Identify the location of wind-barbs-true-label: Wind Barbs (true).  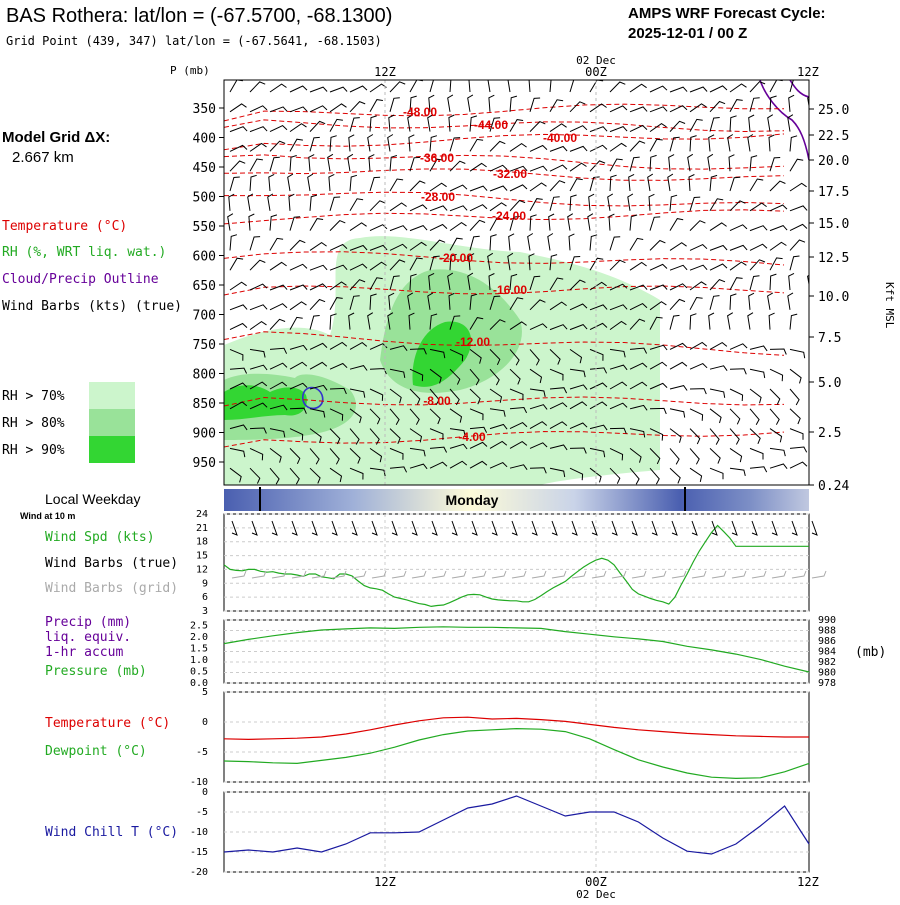
(111, 563).